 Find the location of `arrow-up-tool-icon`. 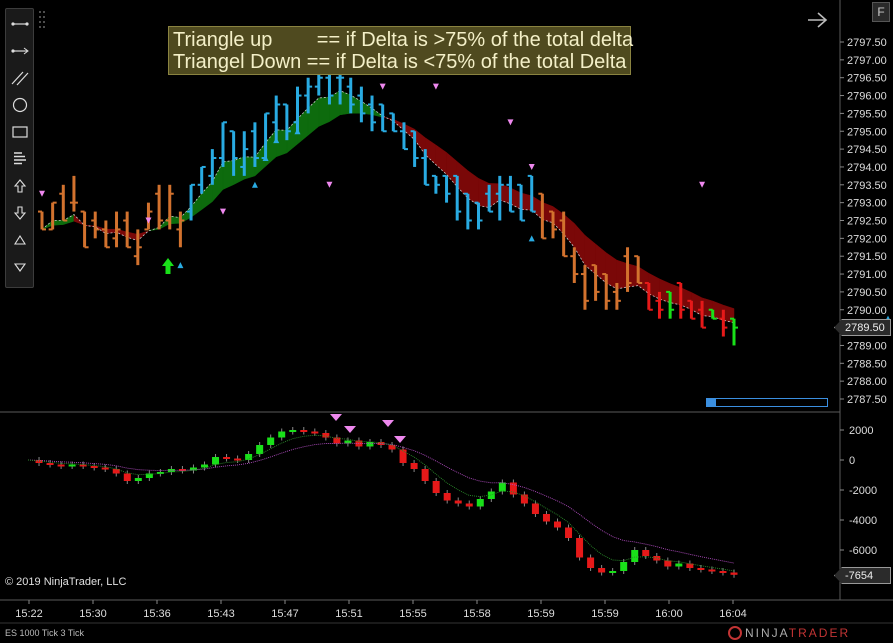

arrow-up-tool-icon is located at coordinates (19, 186).